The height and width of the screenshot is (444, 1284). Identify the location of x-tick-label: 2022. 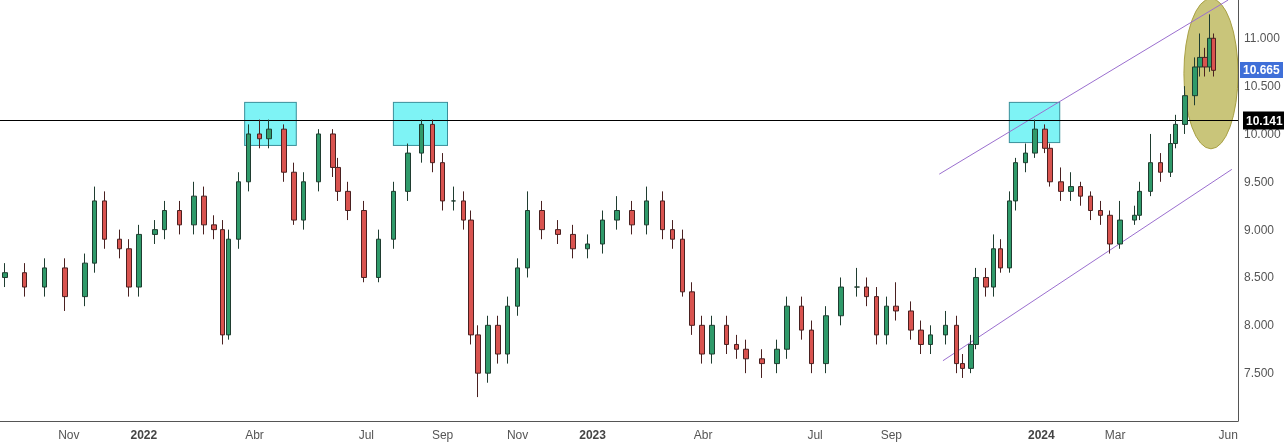
(144, 435).